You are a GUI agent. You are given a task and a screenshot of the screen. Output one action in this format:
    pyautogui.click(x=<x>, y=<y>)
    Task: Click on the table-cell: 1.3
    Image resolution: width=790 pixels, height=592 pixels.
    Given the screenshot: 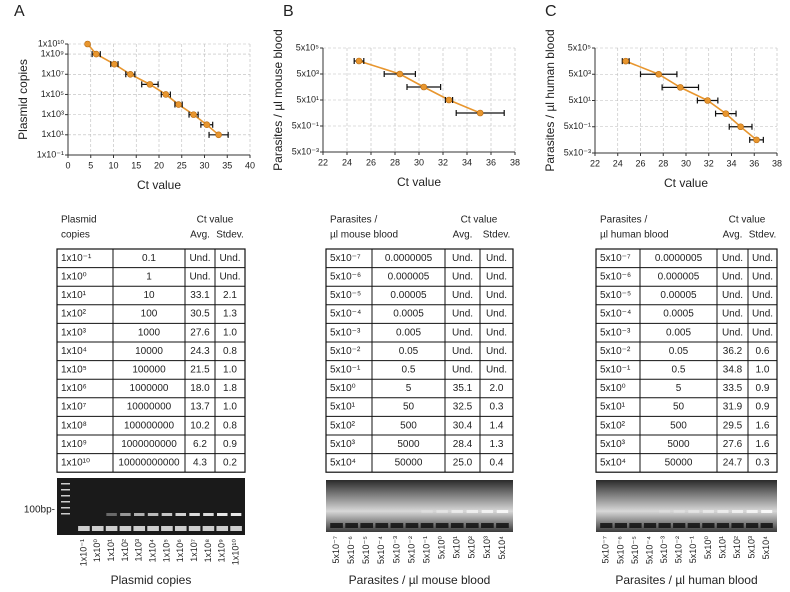 What is the action you would take?
    pyautogui.click(x=497, y=444)
    